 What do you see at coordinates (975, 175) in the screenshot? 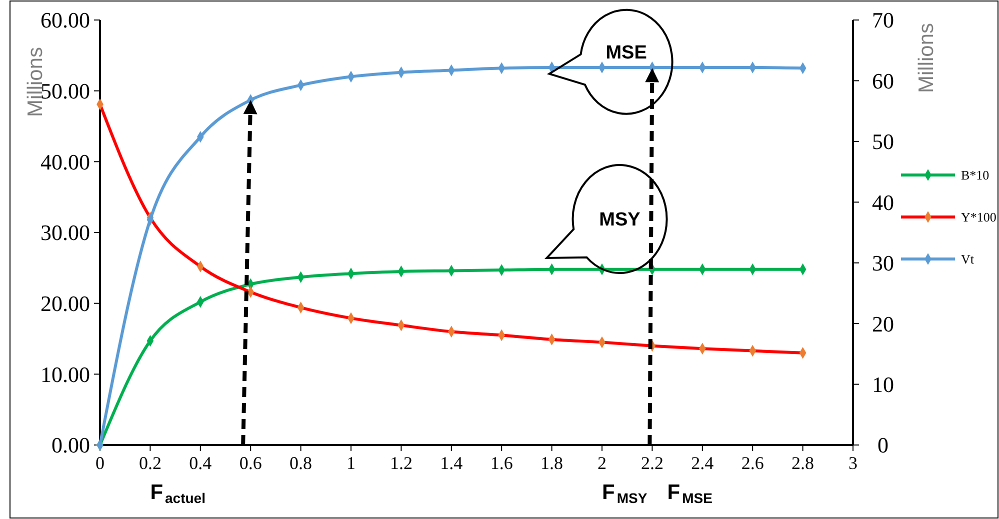
I see `legend-label: B*10` at bounding box center [975, 175].